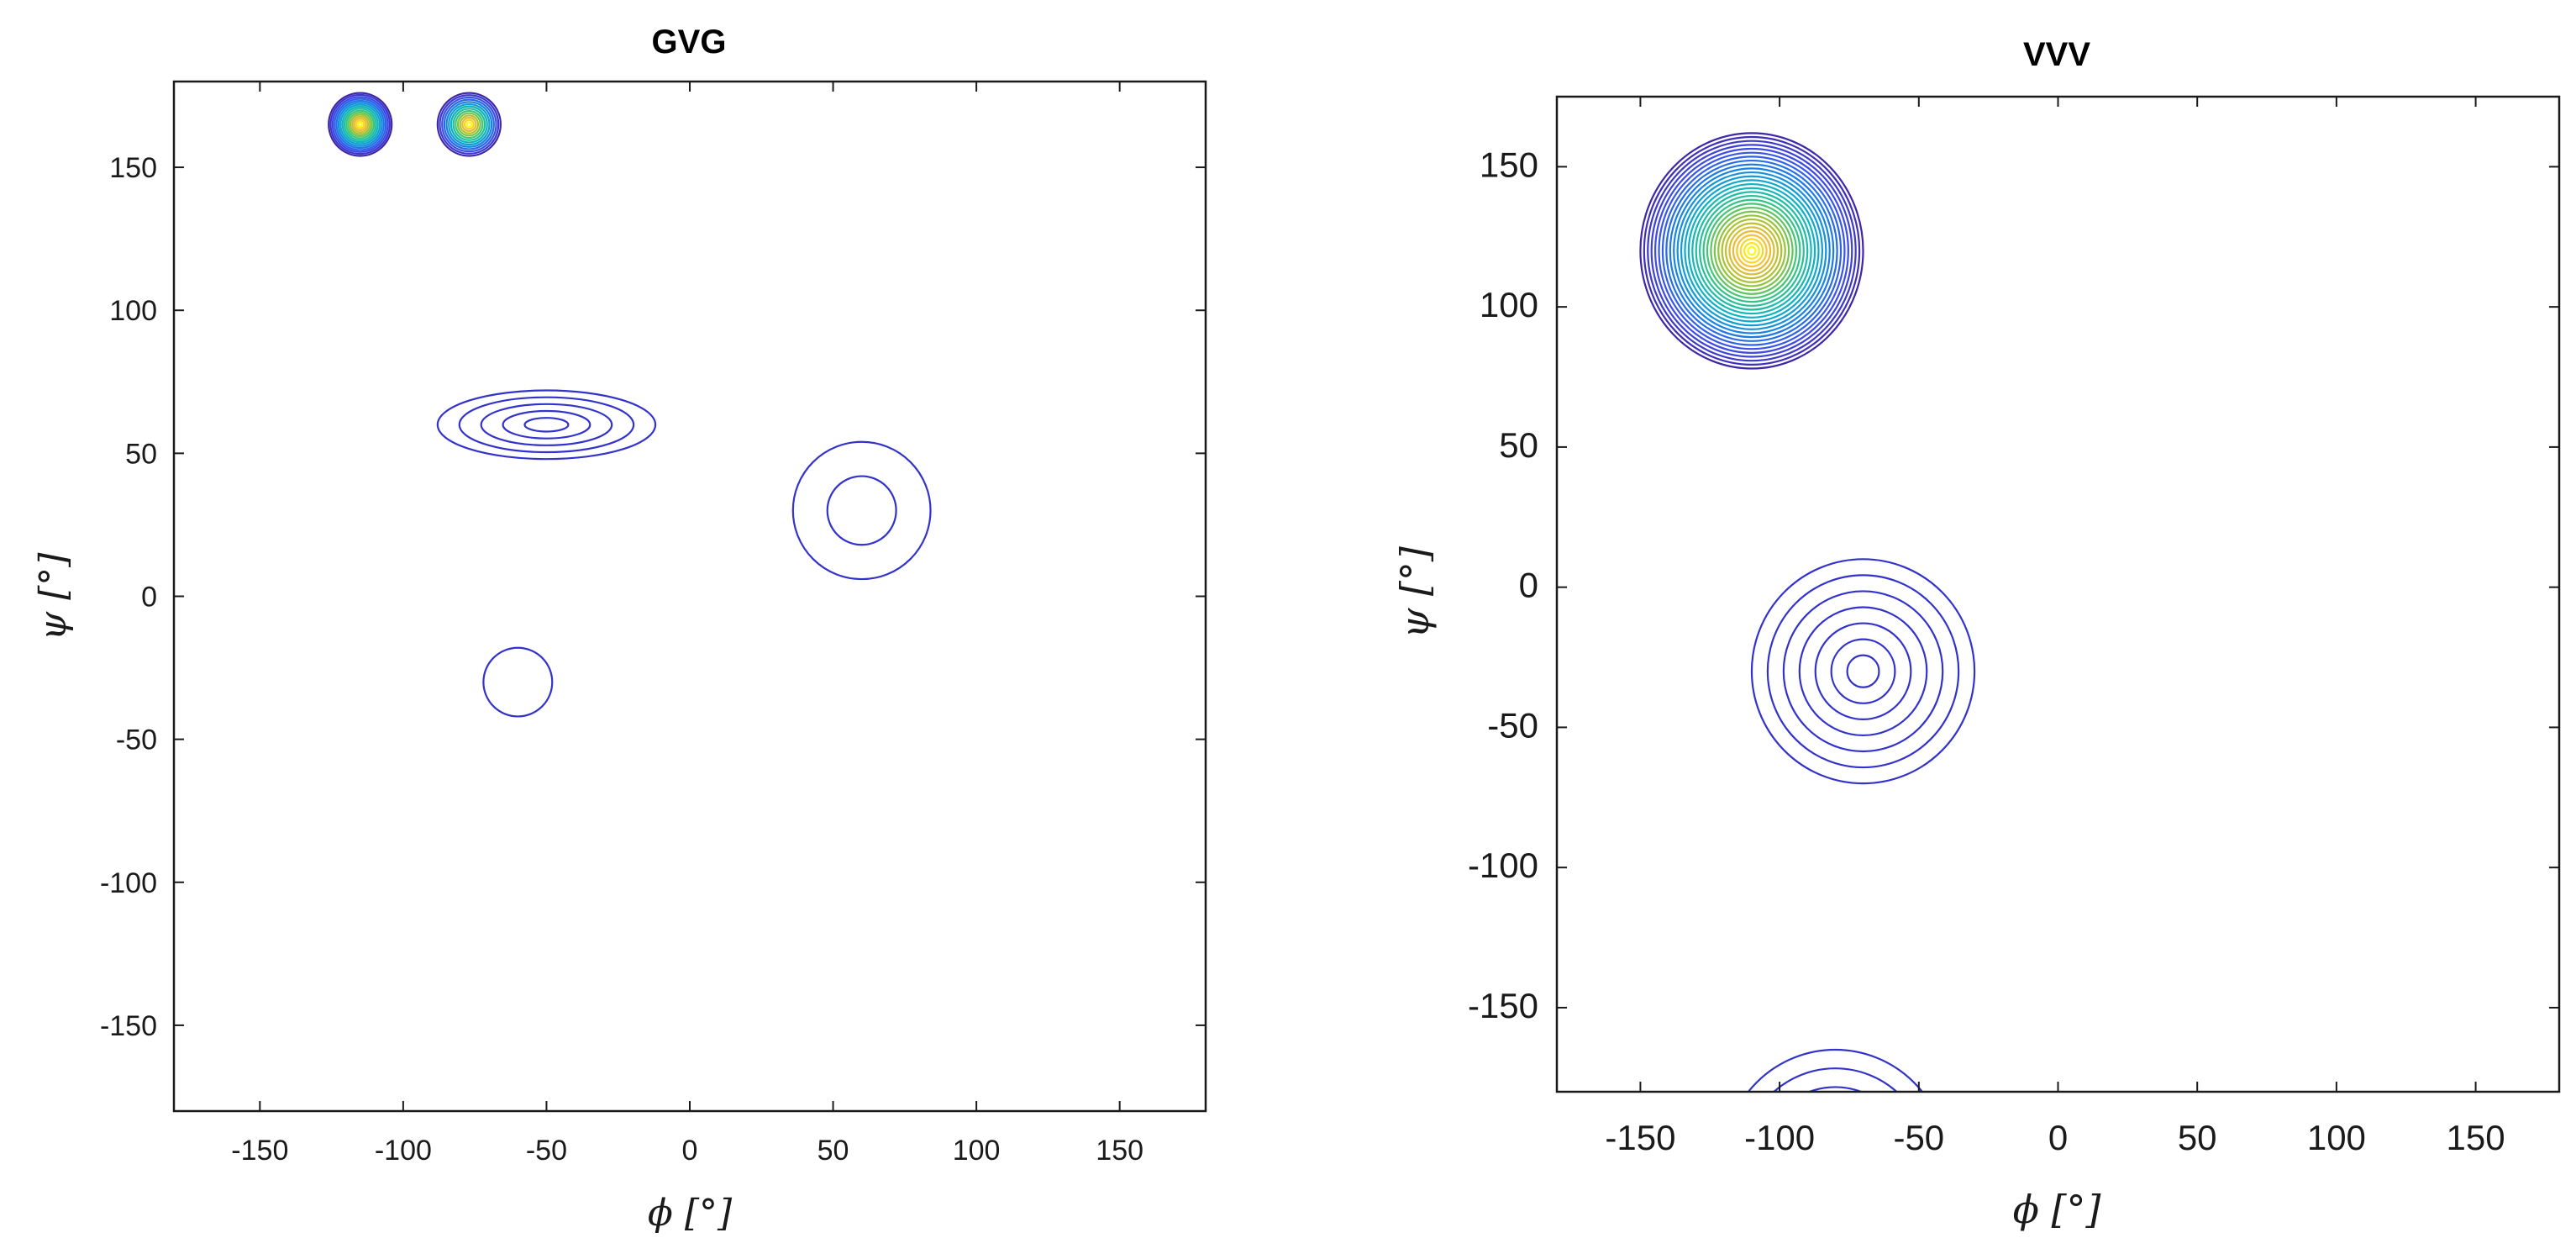  What do you see at coordinates (2057, 1209) in the screenshot?
I see `x-axis-label: ϕ [°]` at bounding box center [2057, 1209].